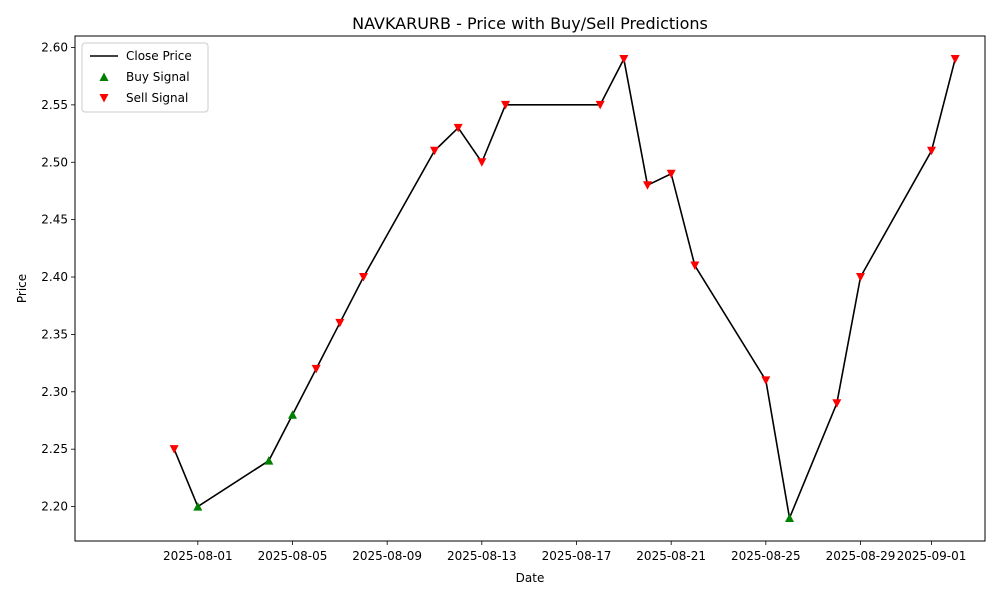 This screenshot has width=1000, height=600. I want to click on x-tick-label: 2025-09-01, so click(932, 556).